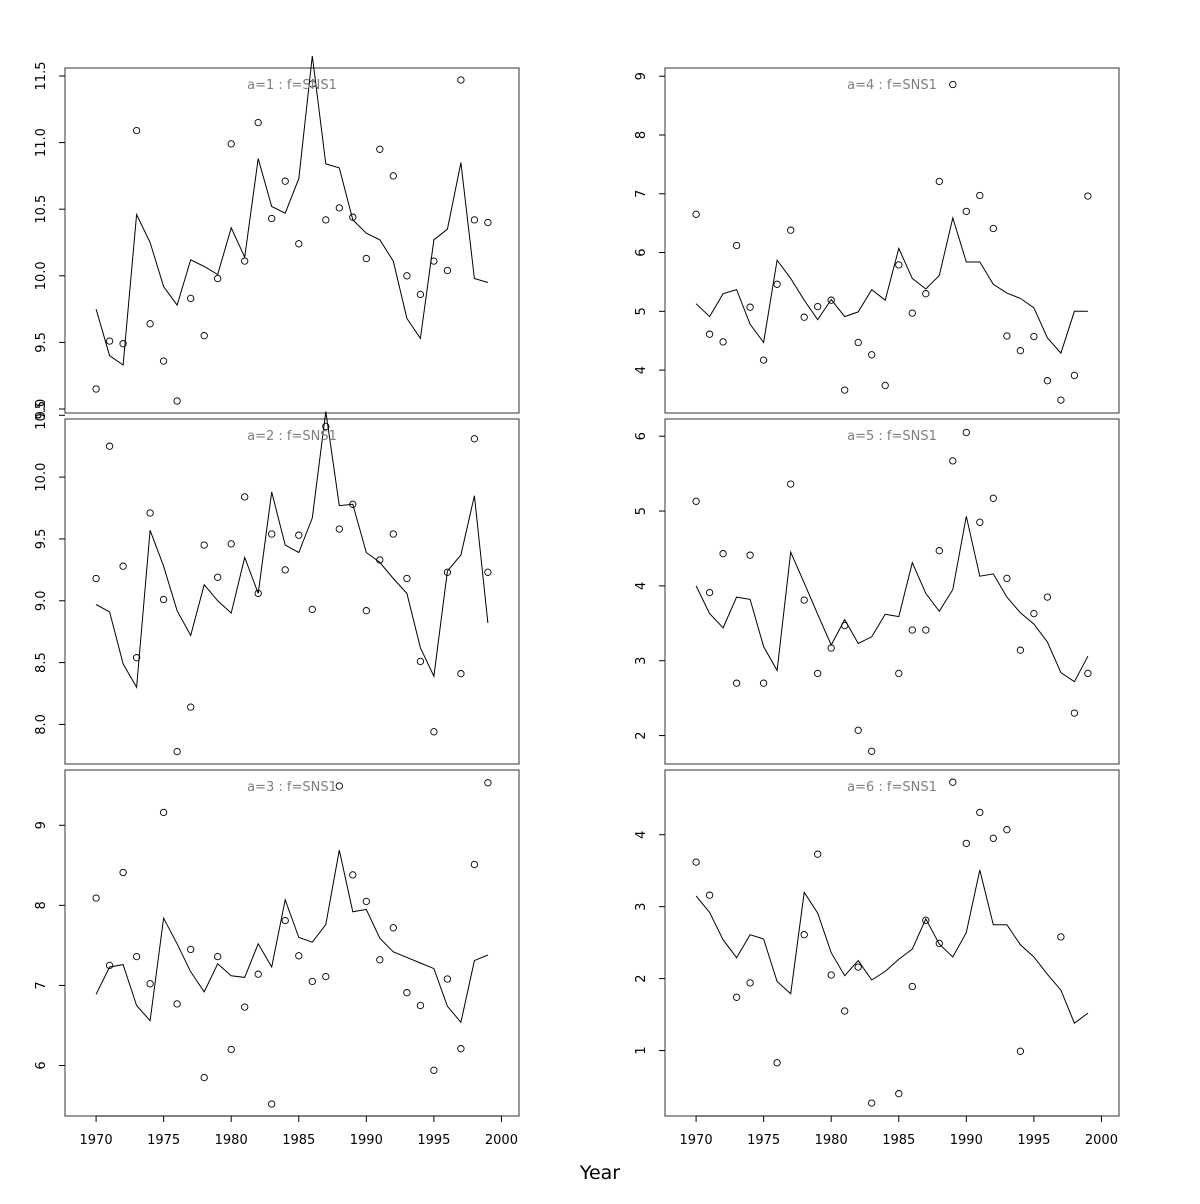  Describe the element at coordinates (41, 342) in the screenshot. I see `y-tick-label: 9.5` at that location.